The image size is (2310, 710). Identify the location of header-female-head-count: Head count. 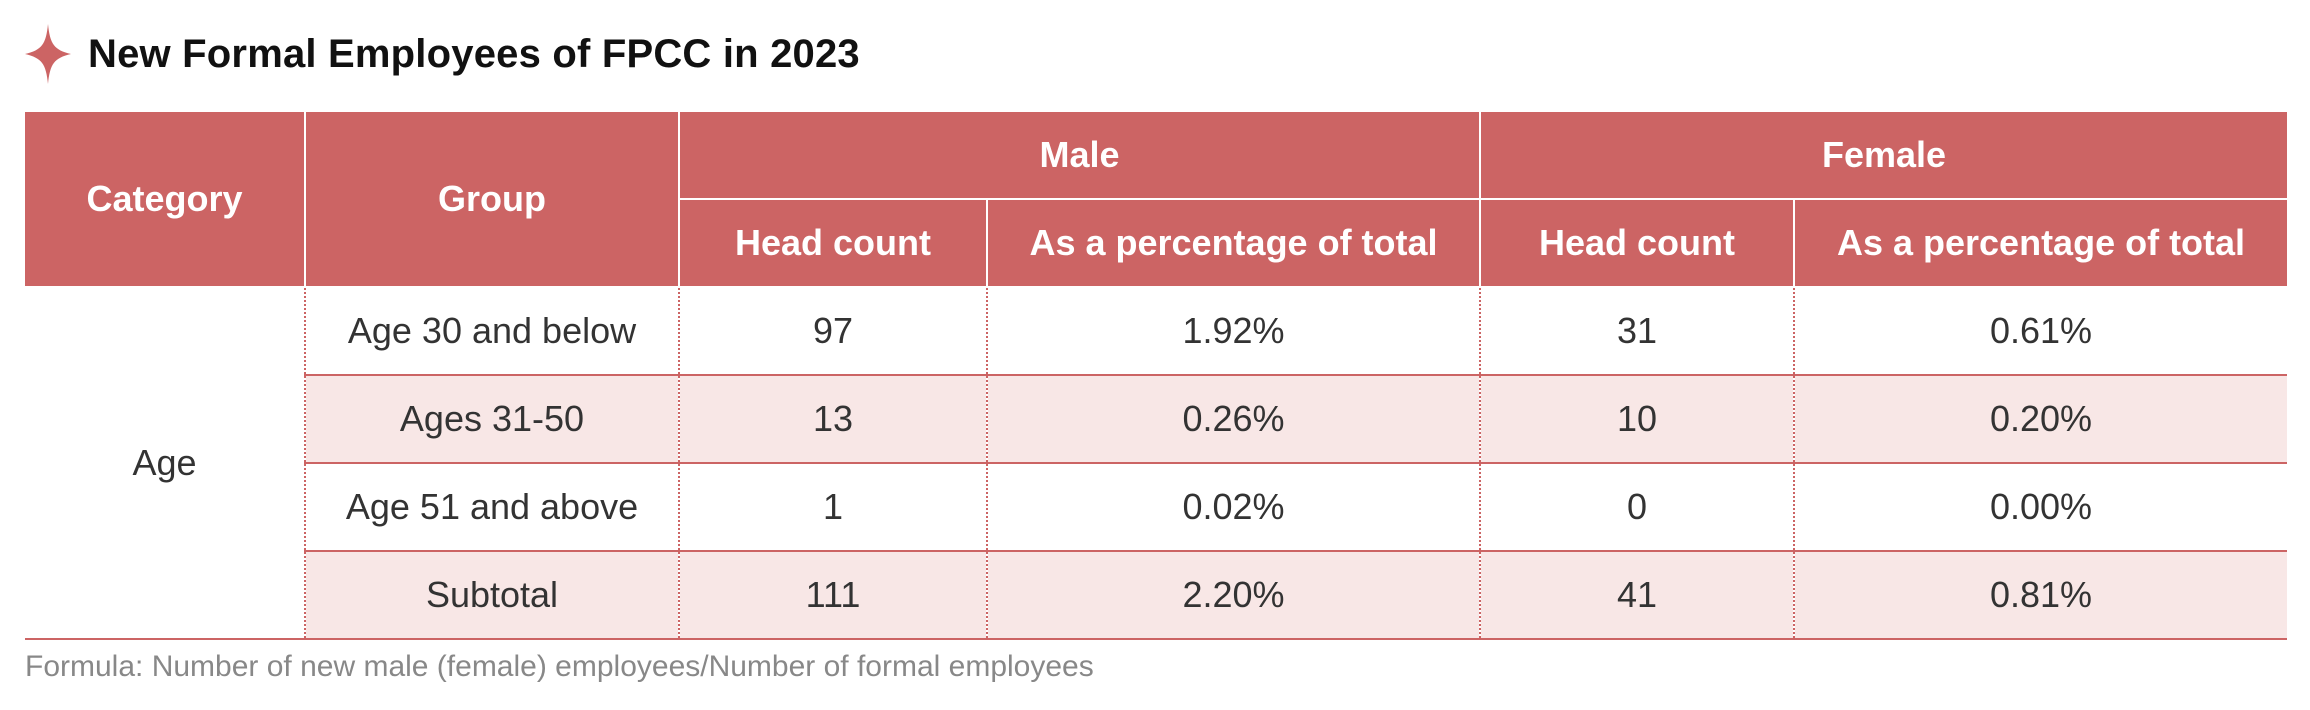
(1637, 243).